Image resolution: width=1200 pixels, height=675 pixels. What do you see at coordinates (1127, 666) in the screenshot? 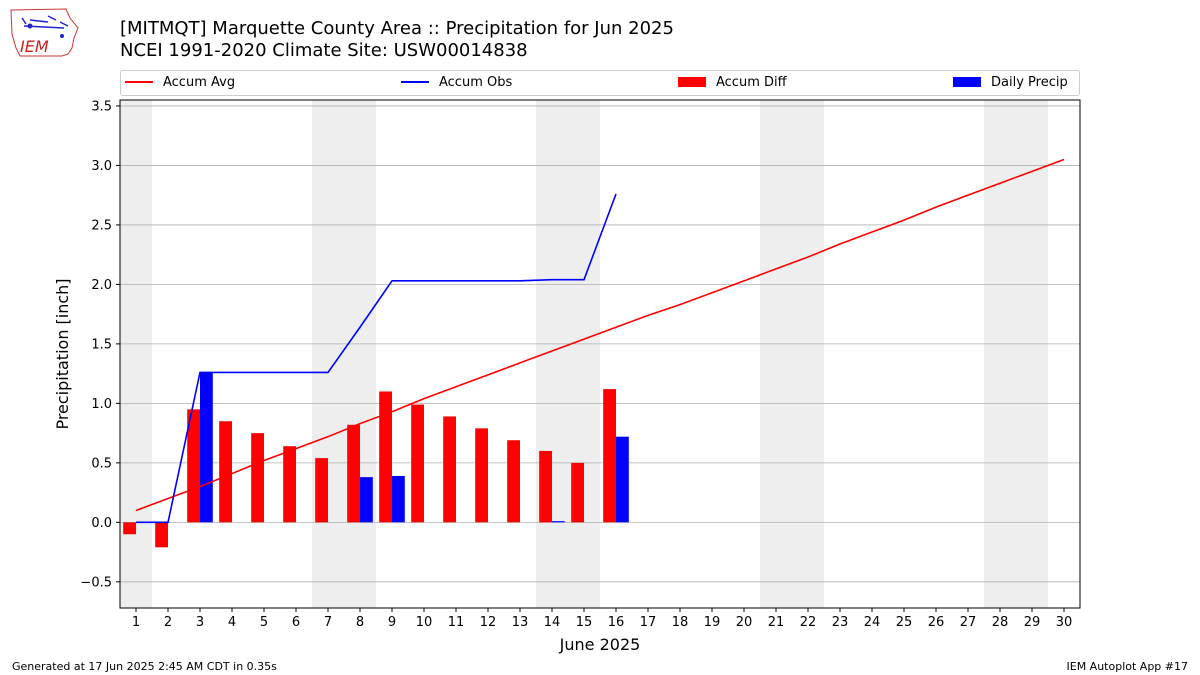
I see `footer-app: IEM Autoplot App #17` at bounding box center [1127, 666].